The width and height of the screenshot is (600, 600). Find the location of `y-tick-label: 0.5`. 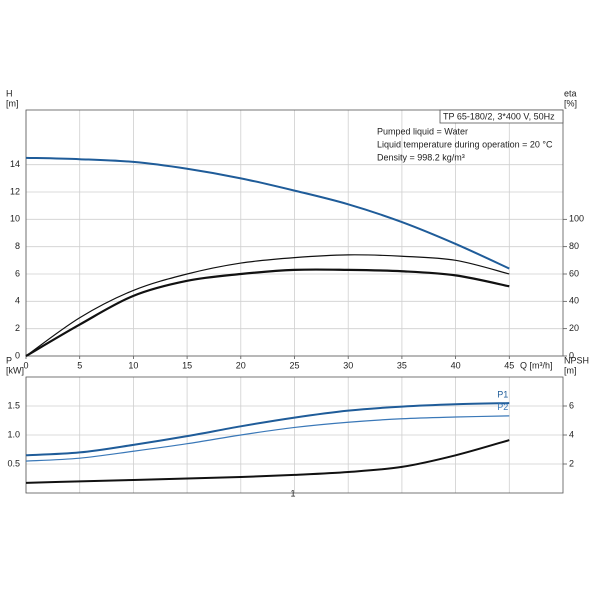

y-tick-label: 0.5 is located at coordinates (13, 463).